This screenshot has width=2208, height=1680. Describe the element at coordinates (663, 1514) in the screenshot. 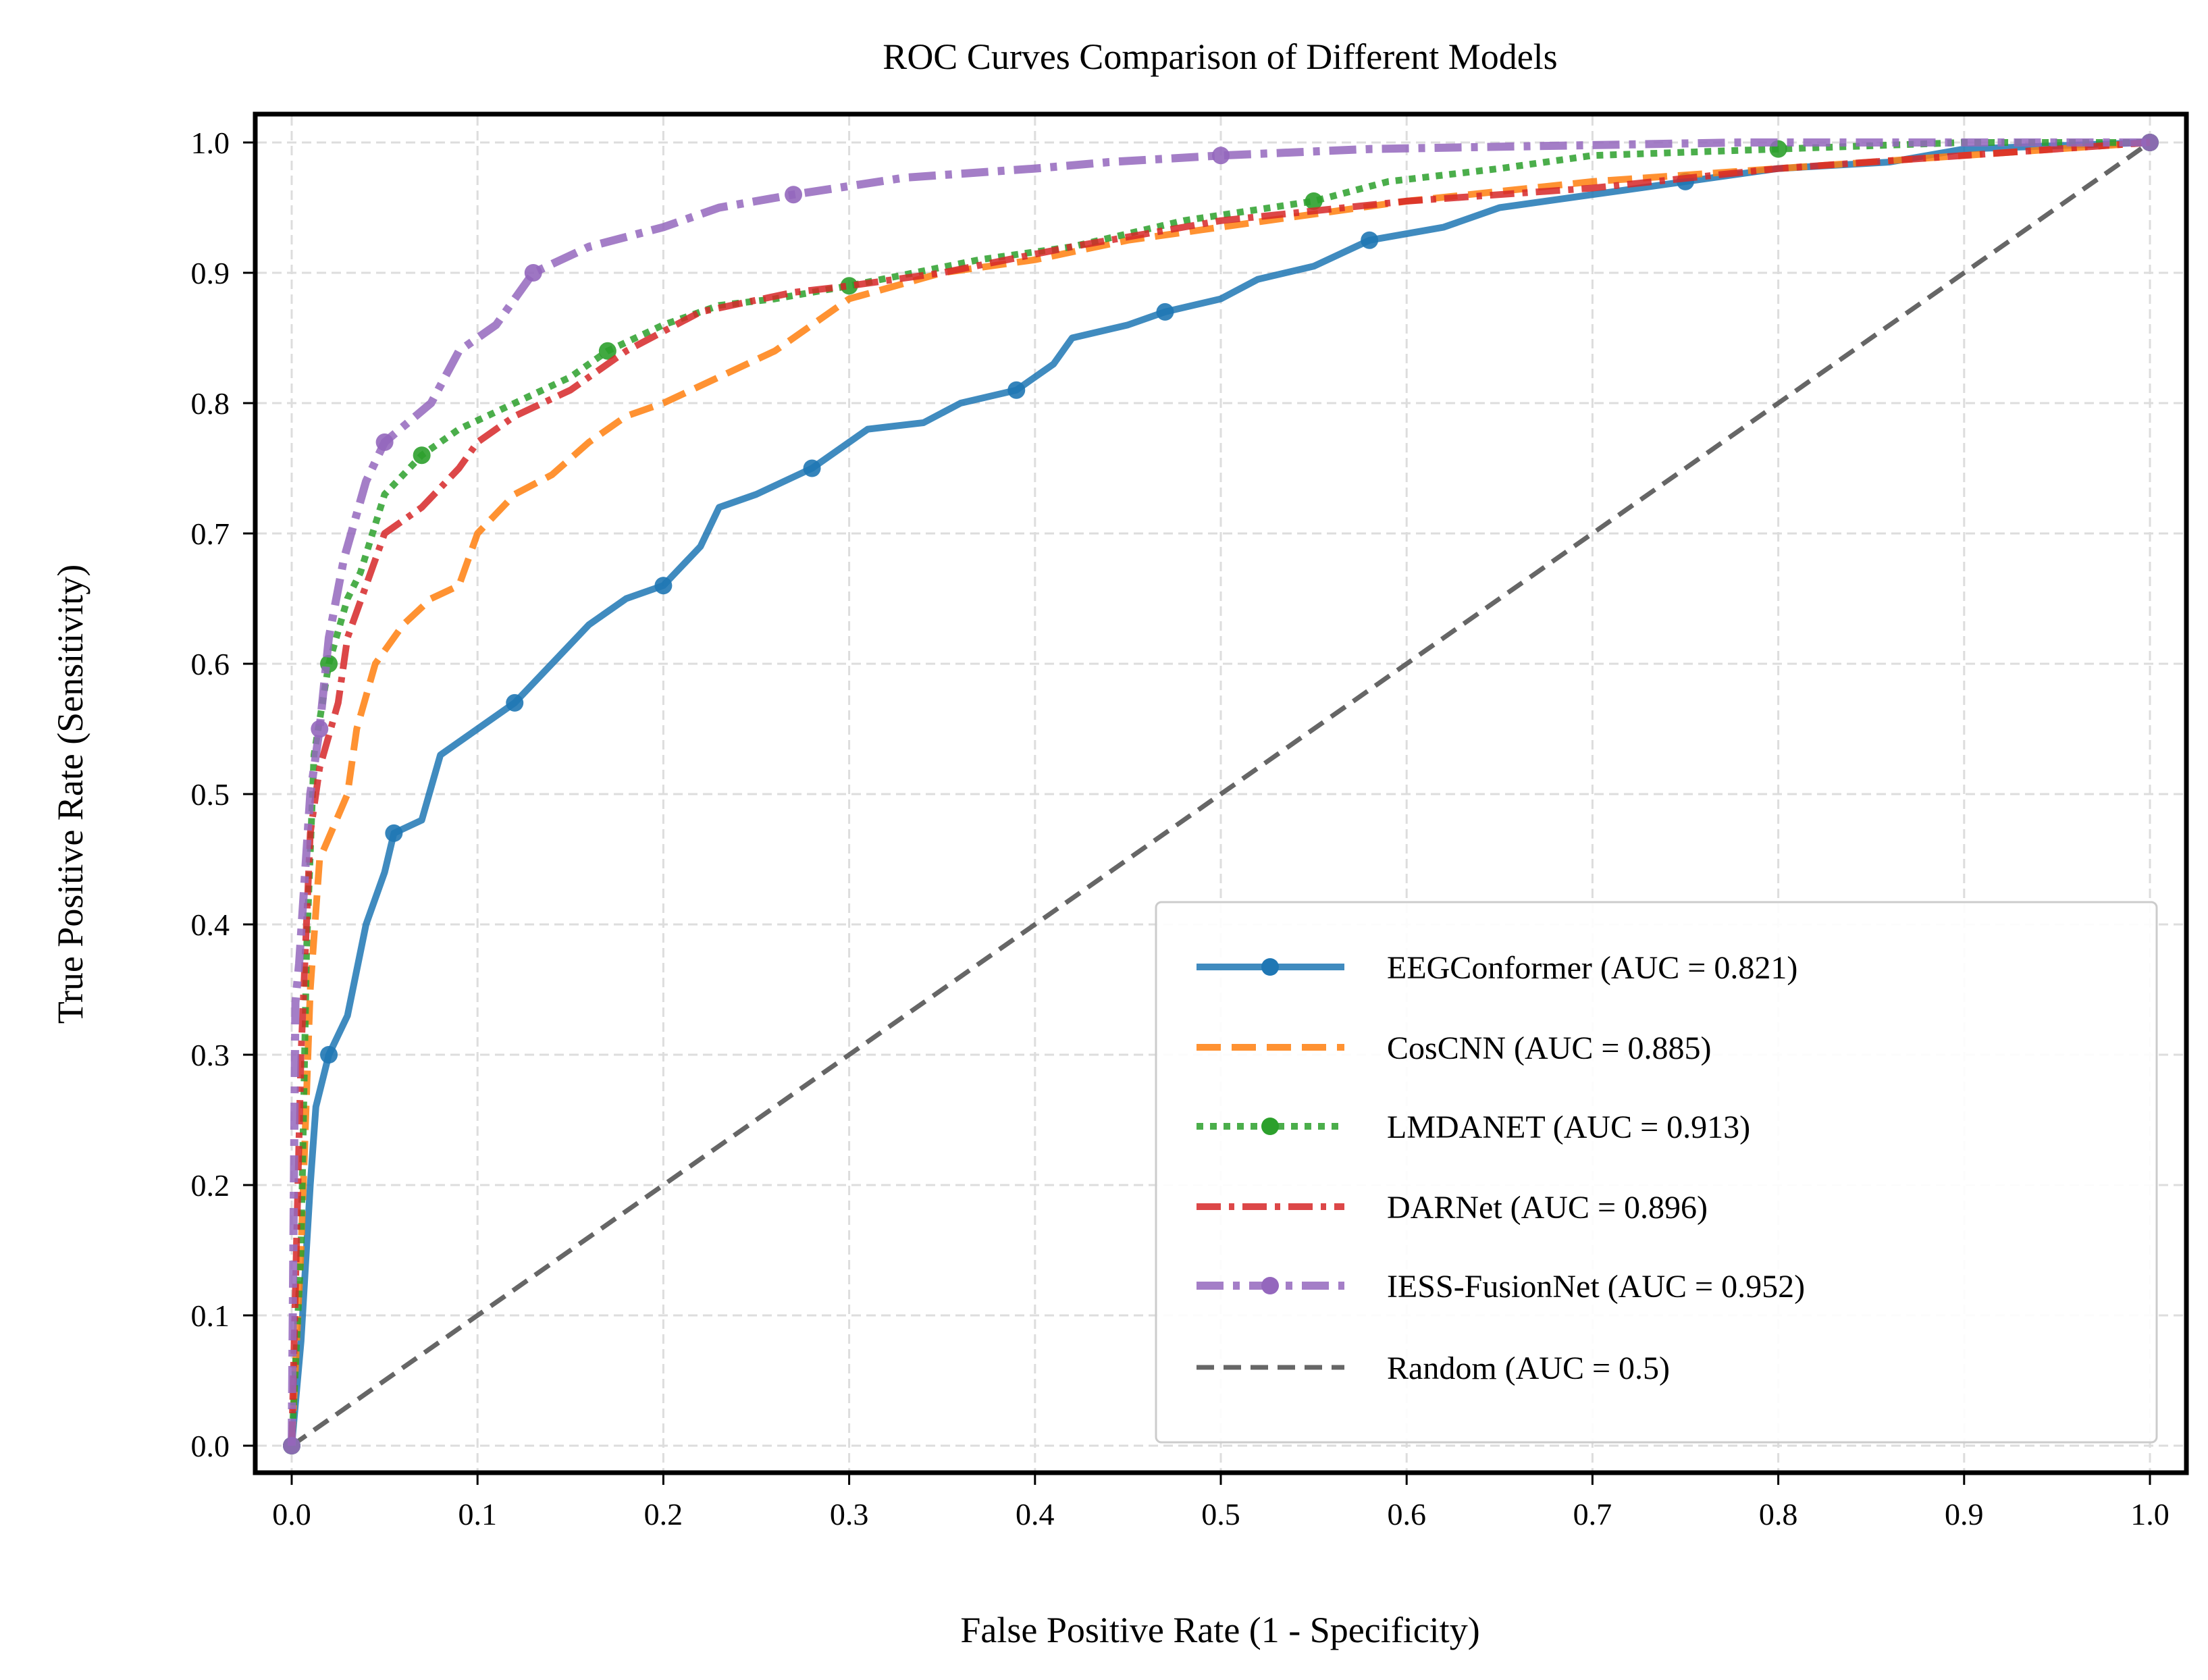

I see `x-tick-label: 0.2` at that location.